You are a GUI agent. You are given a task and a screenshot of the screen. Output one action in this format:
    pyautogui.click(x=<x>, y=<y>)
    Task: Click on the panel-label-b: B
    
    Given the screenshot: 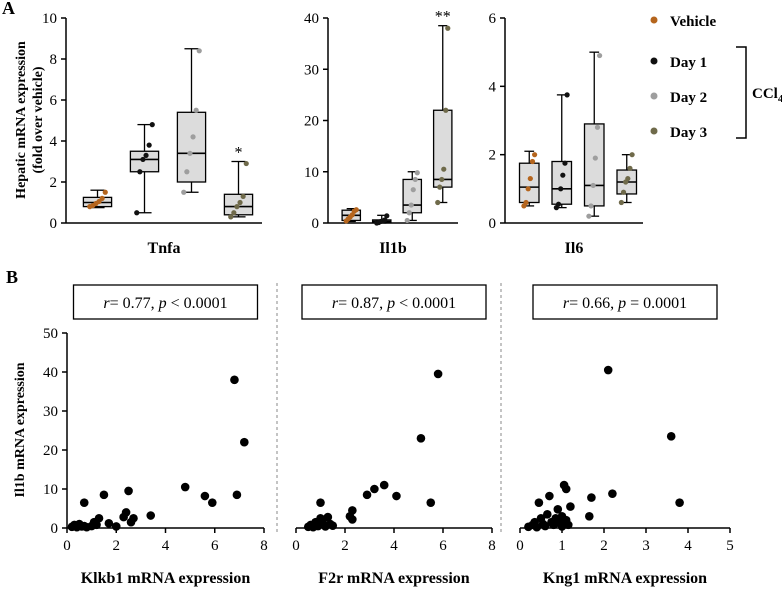 What is the action you would take?
    pyautogui.click(x=12, y=277)
    